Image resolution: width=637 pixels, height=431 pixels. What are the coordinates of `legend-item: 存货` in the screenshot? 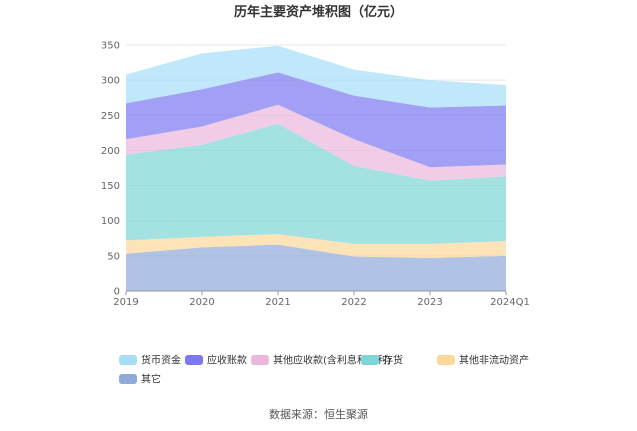 It's located at (382, 360).